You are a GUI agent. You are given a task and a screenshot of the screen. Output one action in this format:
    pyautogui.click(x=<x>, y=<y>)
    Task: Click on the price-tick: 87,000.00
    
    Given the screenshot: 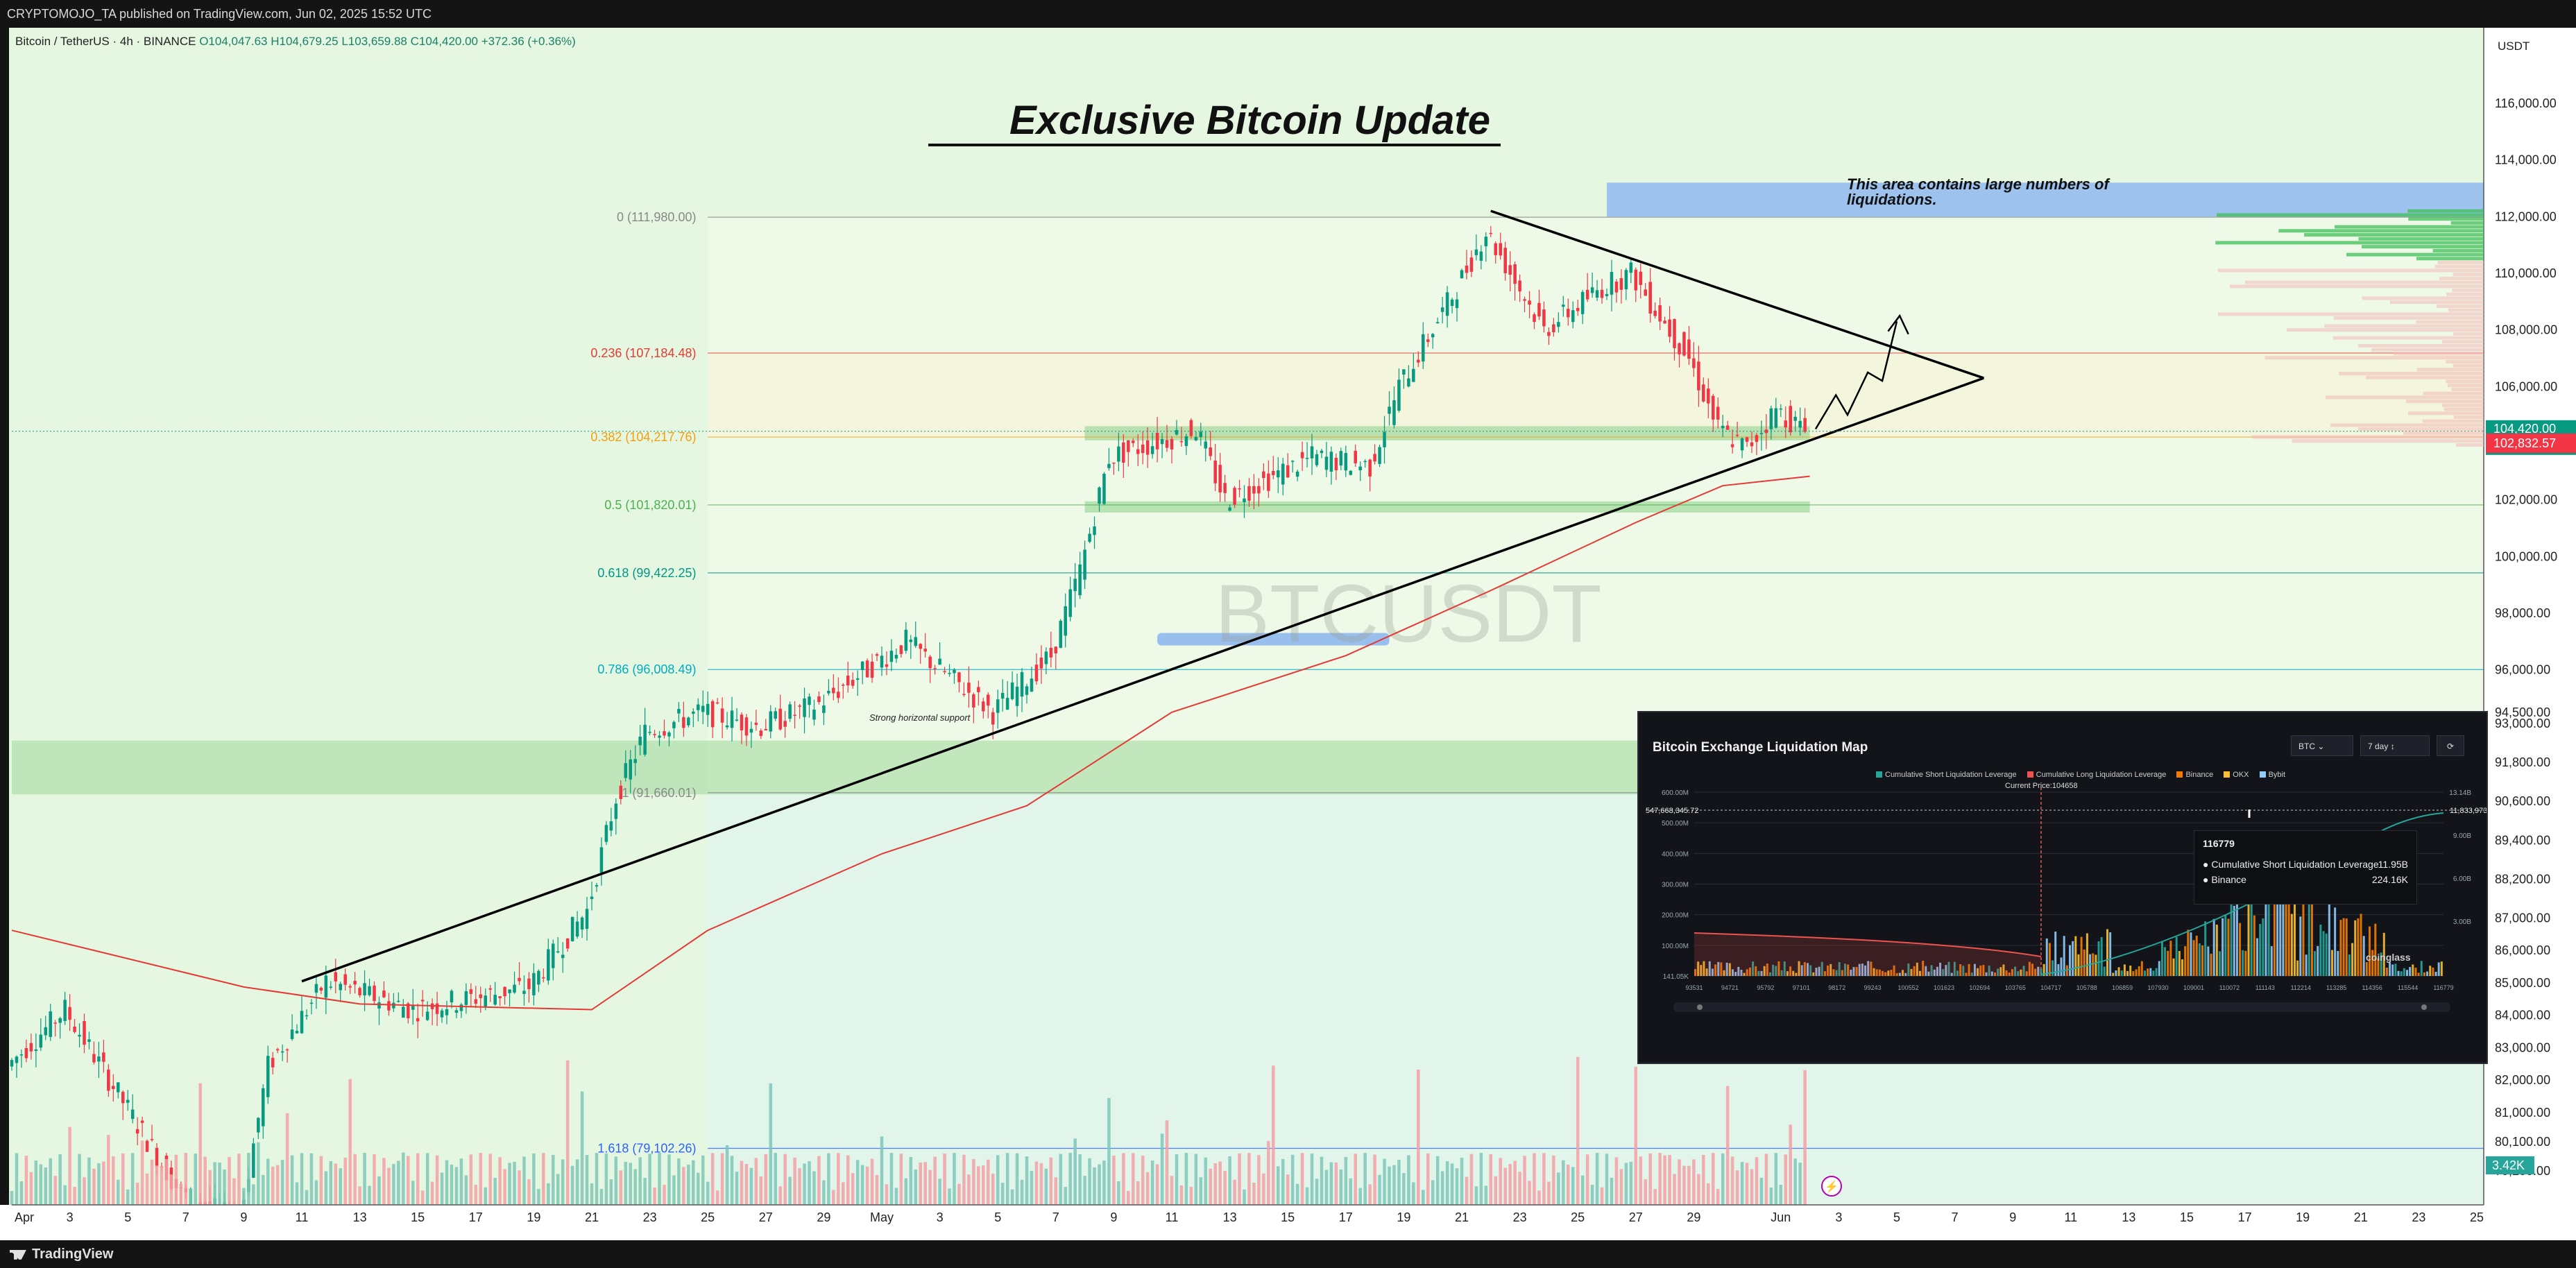 What is the action you would take?
    pyautogui.click(x=2522, y=918)
    